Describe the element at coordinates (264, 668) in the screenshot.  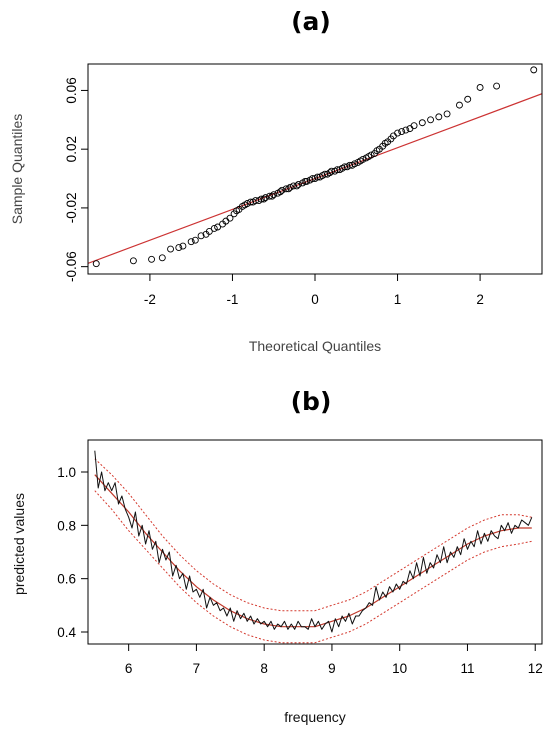
I see `prediction-x-tick-label: 8` at that location.